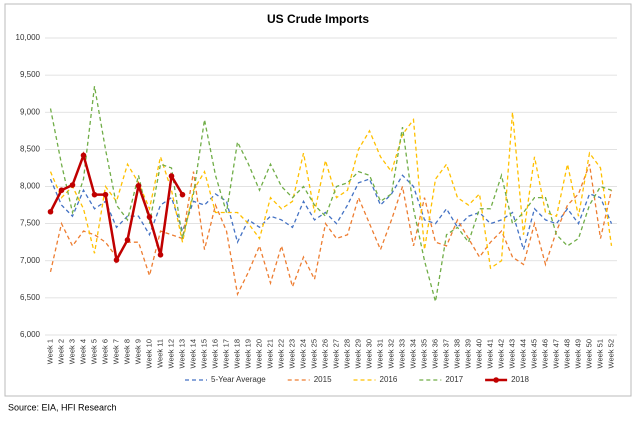 This screenshot has width=640, height=426. What do you see at coordinates (368, 353) in the screenshot?
I see `x-tick-label: Week 30` at bounding box center [368, 353].